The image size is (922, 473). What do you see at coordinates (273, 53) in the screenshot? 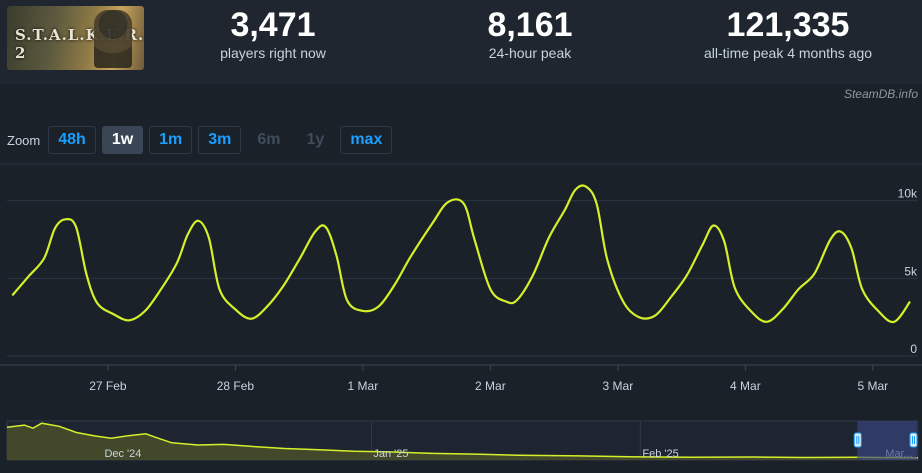
I see `current-players-label: players right now` at bounding box center [273, 53].